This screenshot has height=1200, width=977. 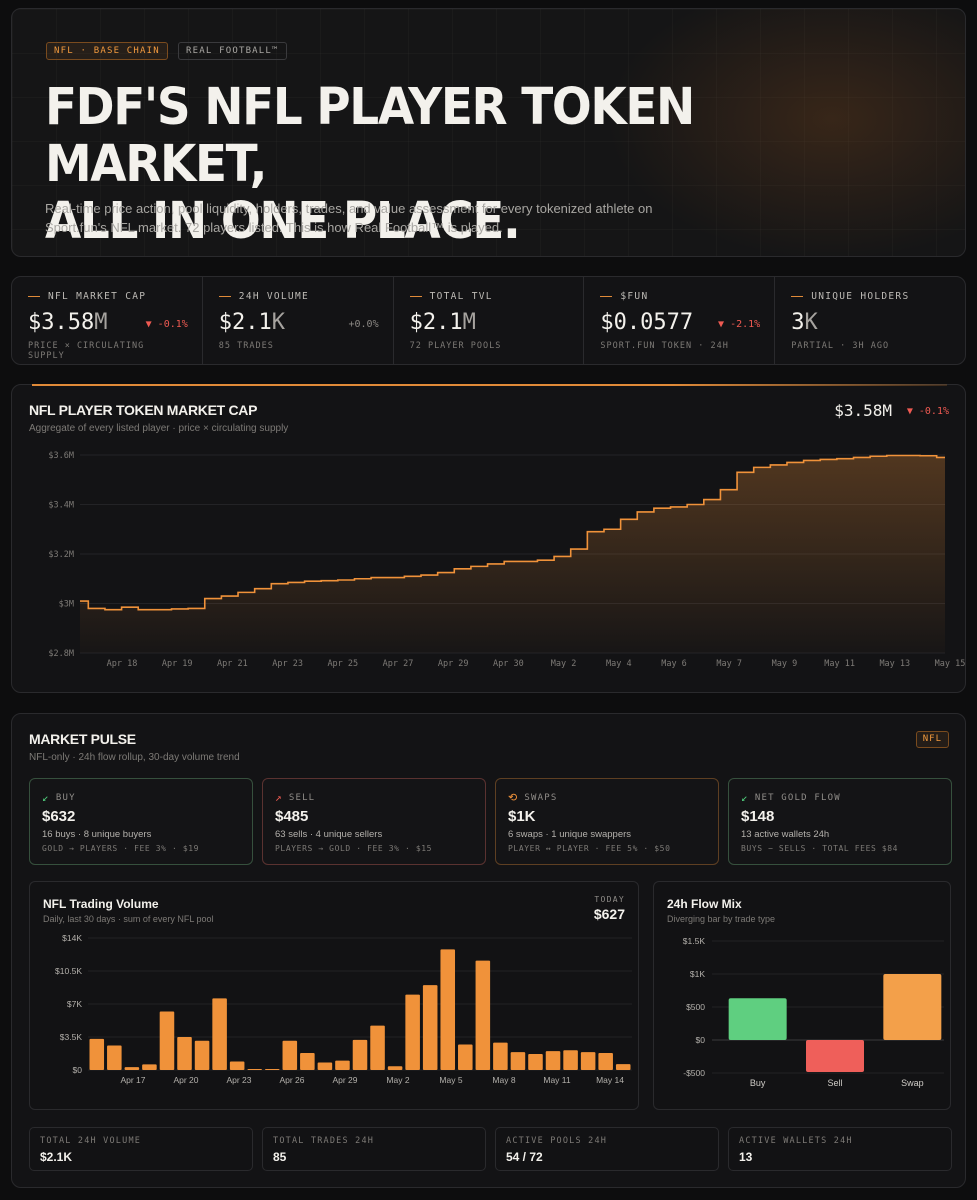 What do you see at coordinates (804, 322) in the screenshot?
I see `stat-value: 3K` at bounding box center [804, 322].